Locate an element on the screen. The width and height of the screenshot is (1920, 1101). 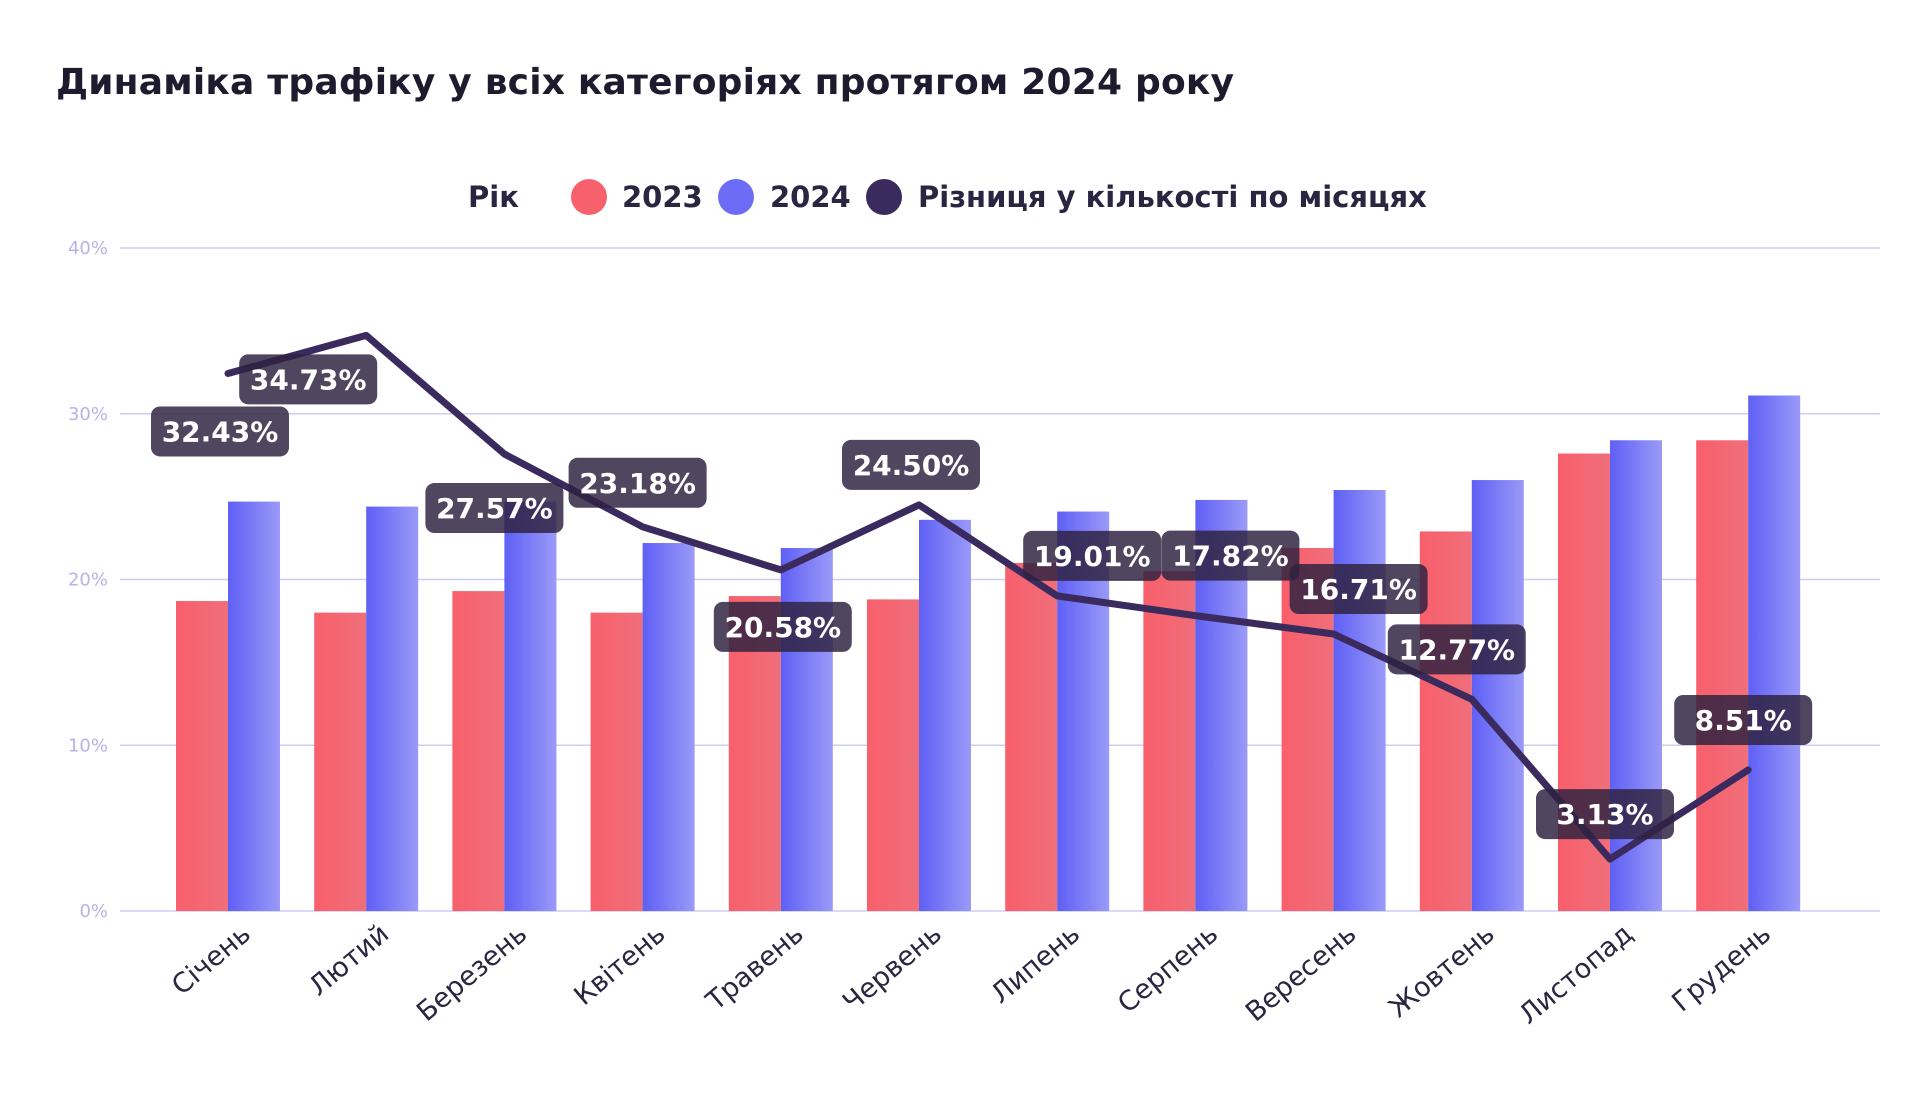
data-label-diff: 32.43% is located at coordinates (220, 431).